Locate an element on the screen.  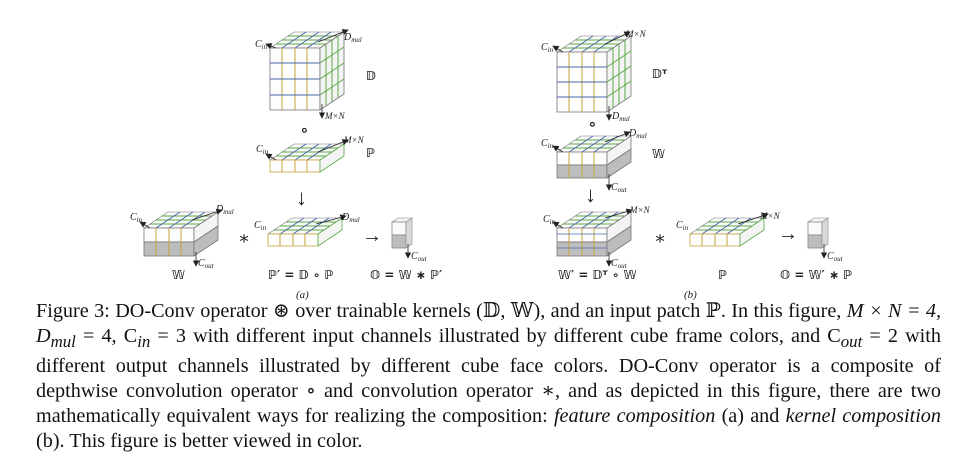
compose-operator-a: ∘ is located at coordinates (304, 130).